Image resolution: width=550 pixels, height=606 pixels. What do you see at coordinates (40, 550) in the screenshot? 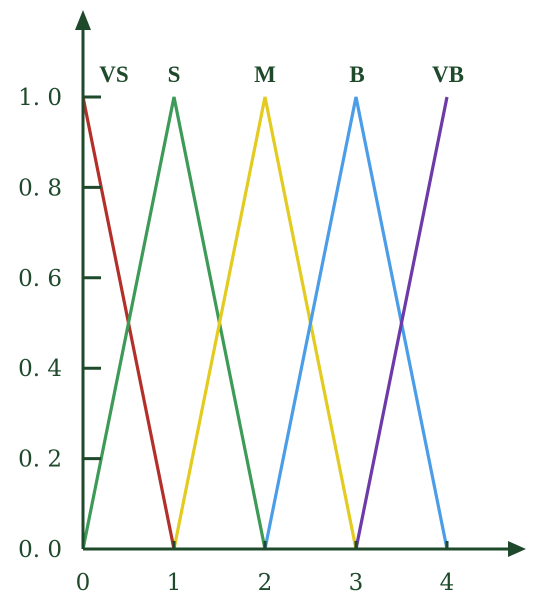
I see `y-tick-label: 0. 0` at bounding box center [40, 550].